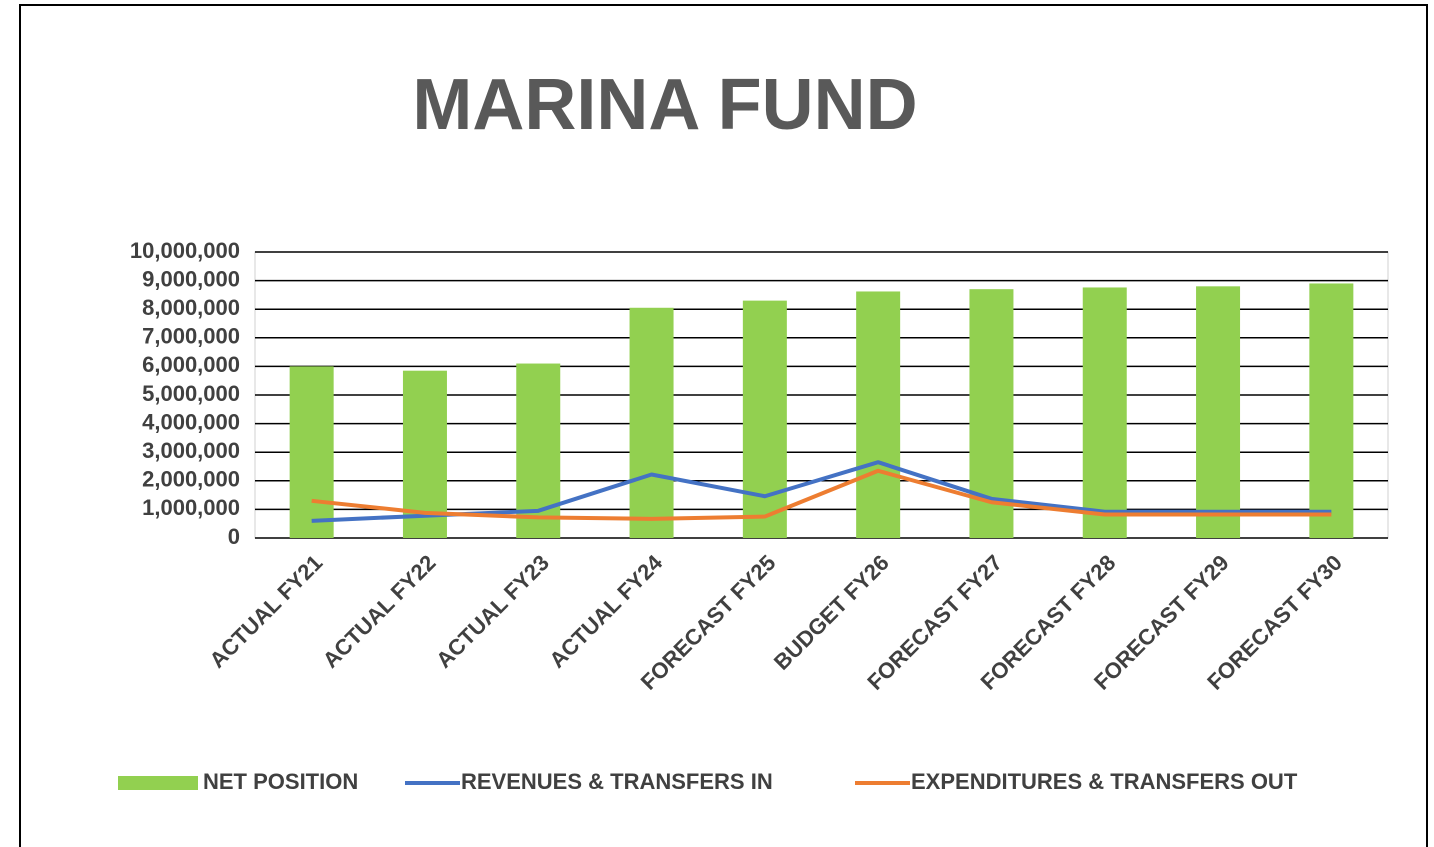 The image size is (1434, 847). Describe the element at coordinates (1104, 781) in the screenshot. I see `legend-label: EXPENDITURES & TRANSFERS OUT` at that location.